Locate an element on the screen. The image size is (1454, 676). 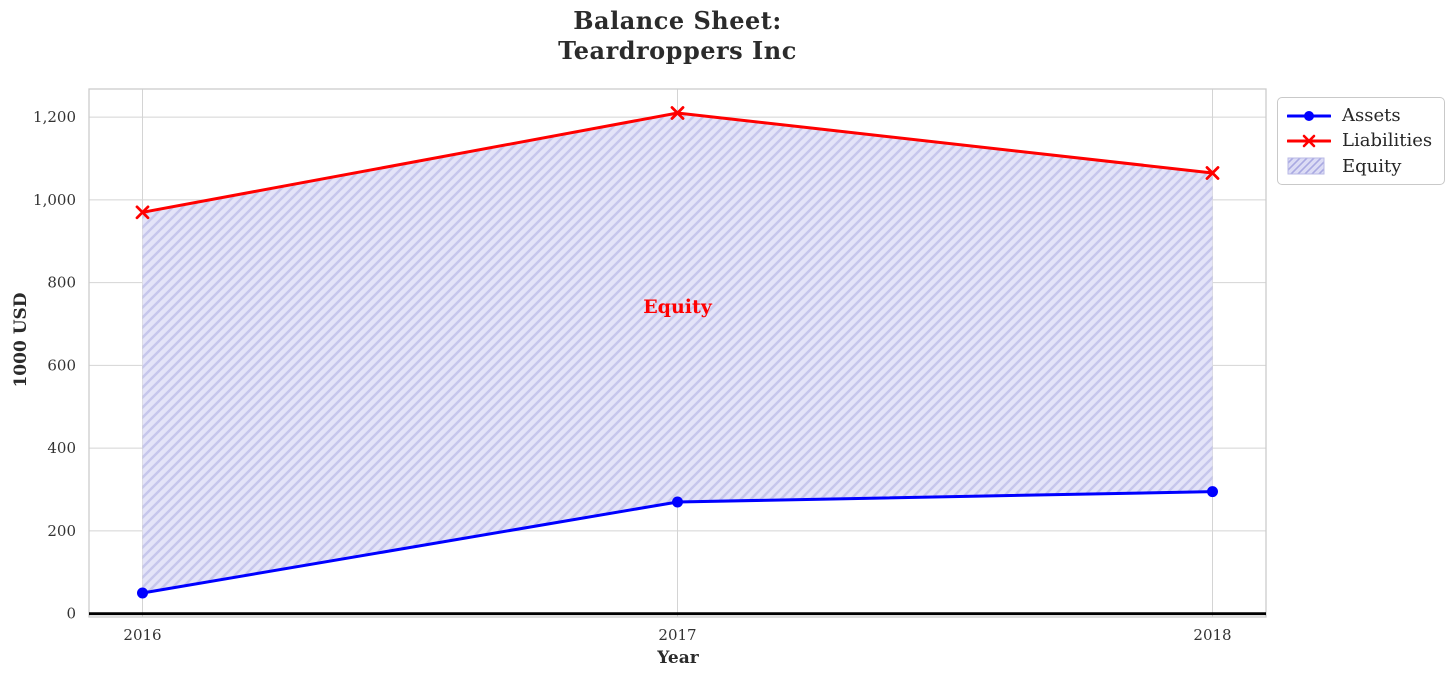
y-tick-label: 0 is located at coordinates (71, 614).